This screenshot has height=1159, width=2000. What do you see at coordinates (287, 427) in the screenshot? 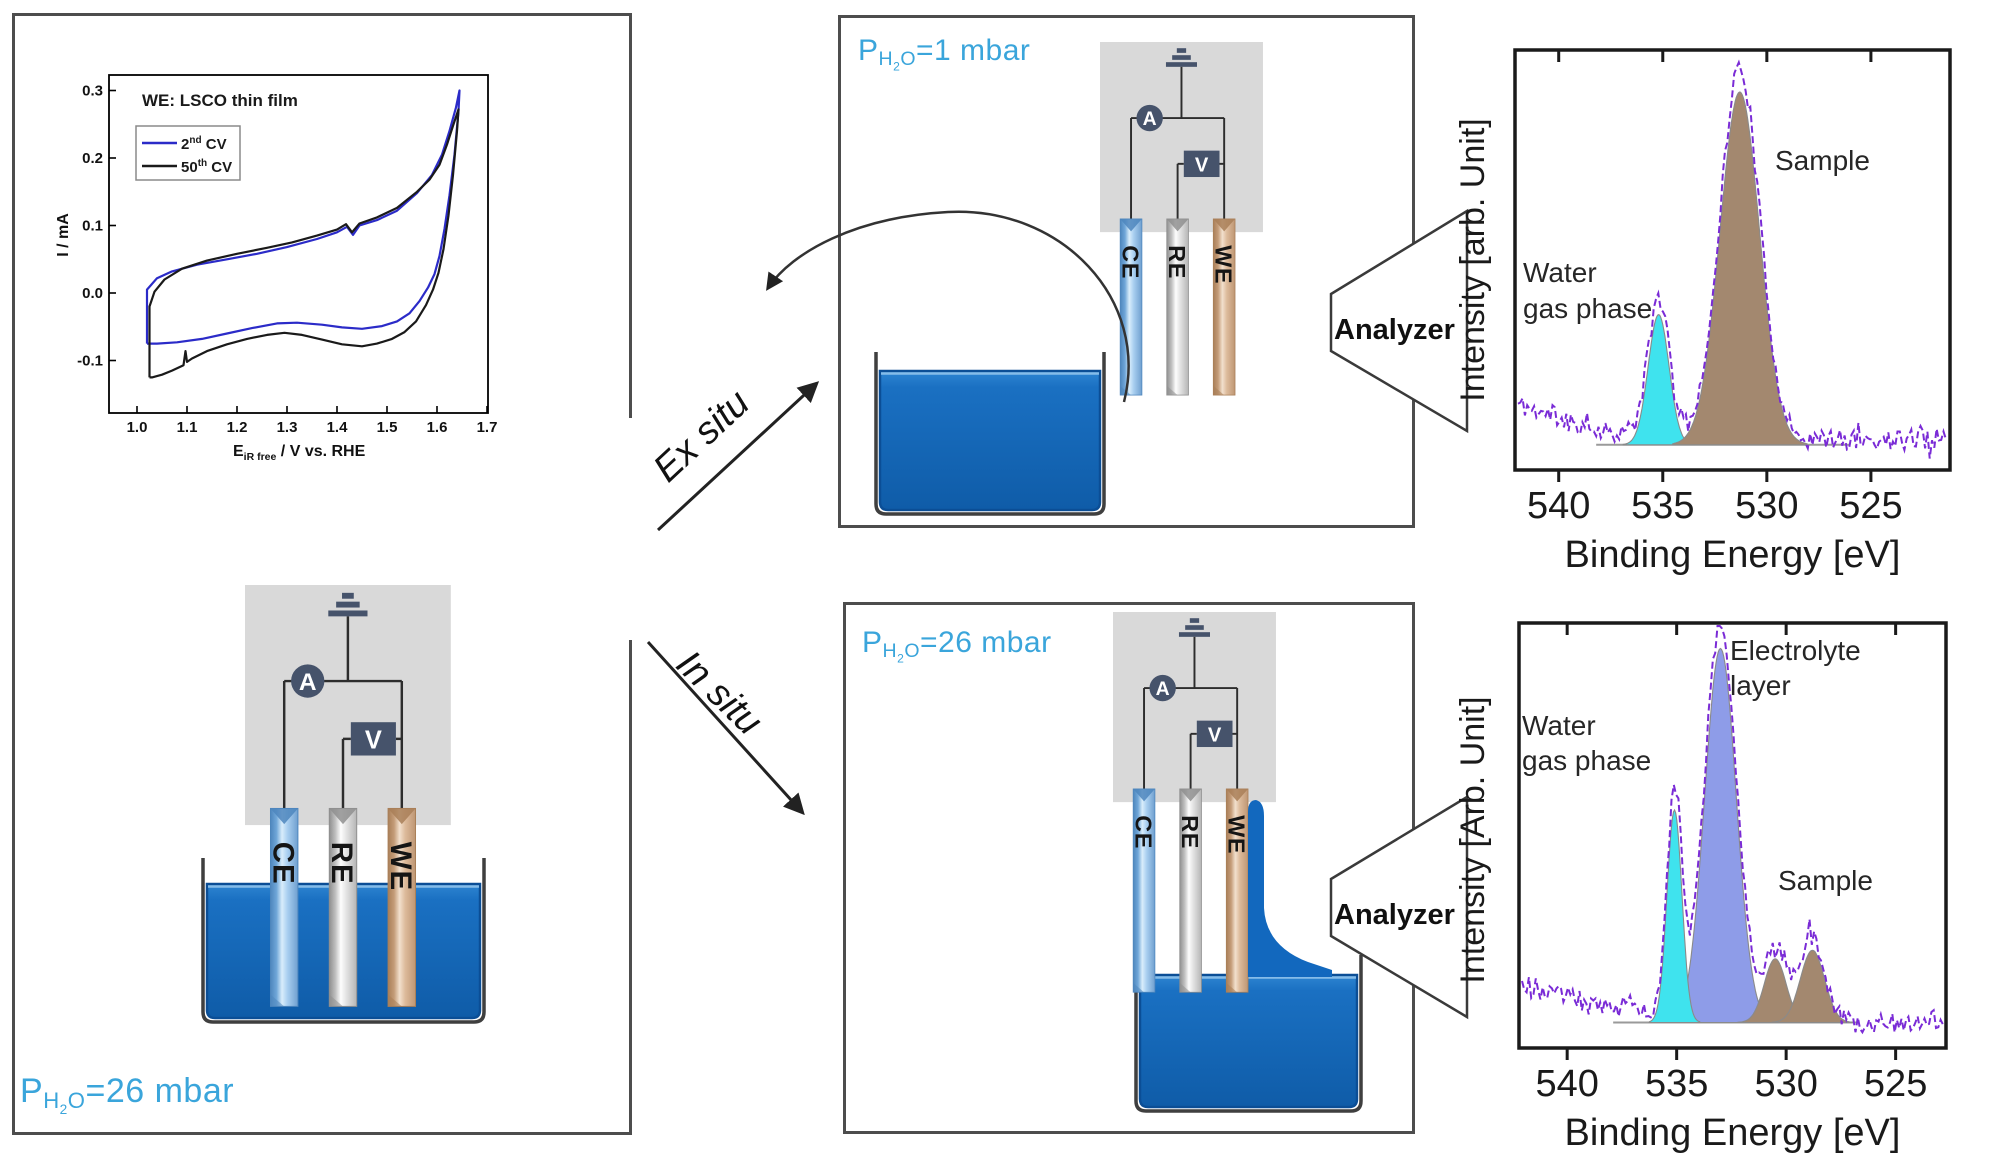
I see `cv-x-tick-label: 1.3` at bounding box center [287, 427].